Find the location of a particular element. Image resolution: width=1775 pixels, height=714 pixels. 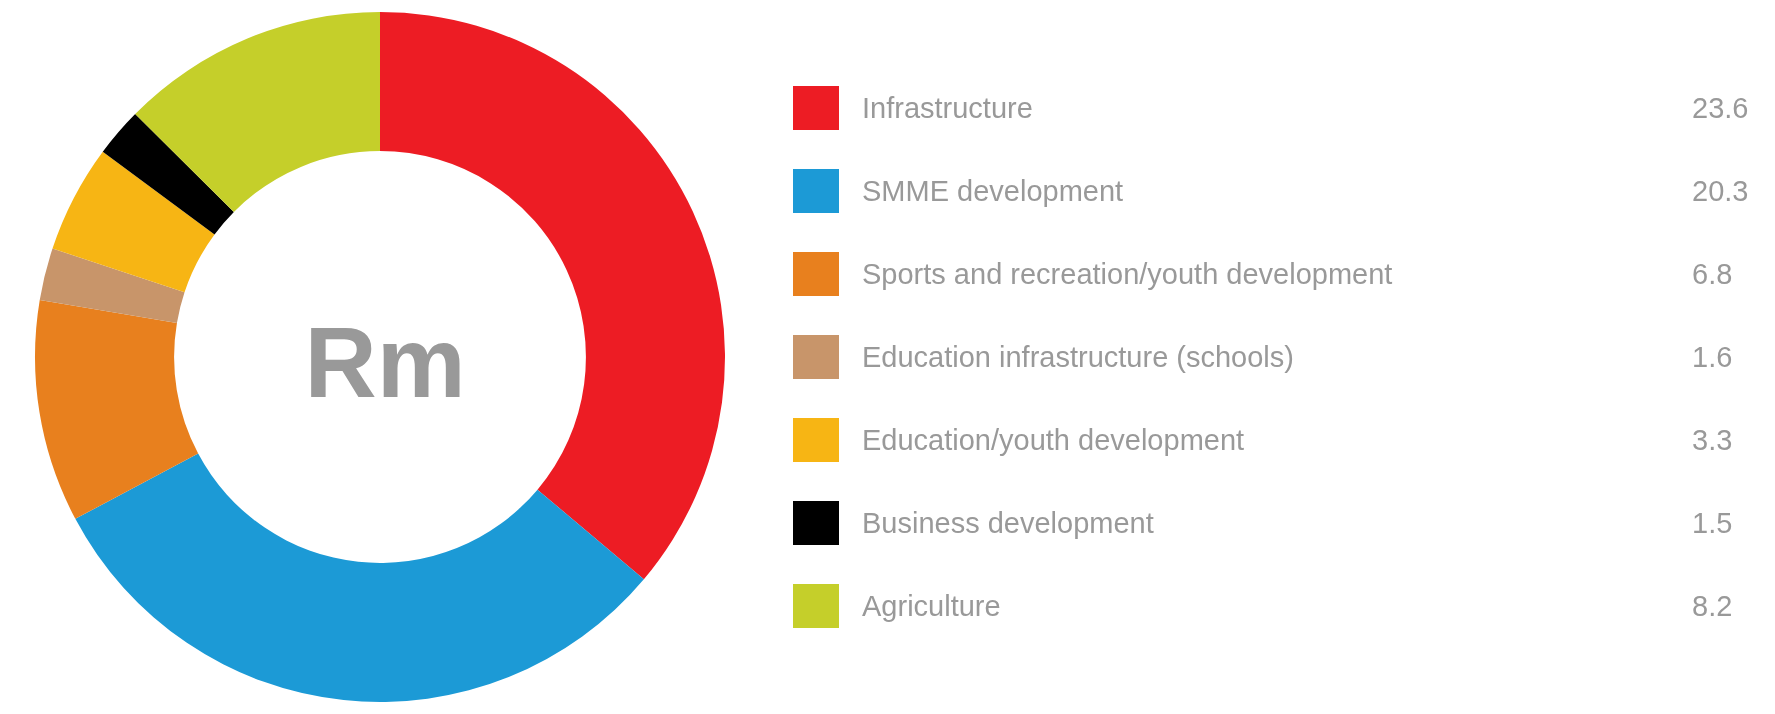

data-label: 8.2 is located at coordinates (1712, 606).